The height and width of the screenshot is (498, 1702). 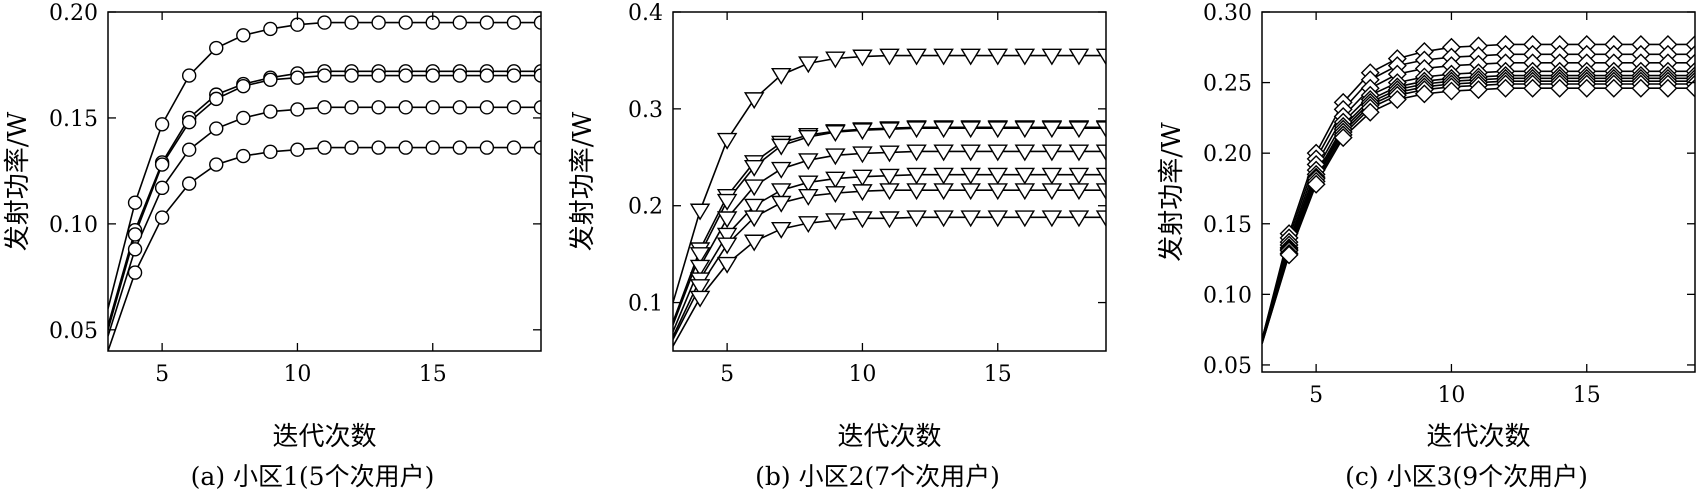 What do you see at coordinates (73, 119) in the screenshot?
I see `y-tick-label: 0.15` at bounding box center [73, 119].